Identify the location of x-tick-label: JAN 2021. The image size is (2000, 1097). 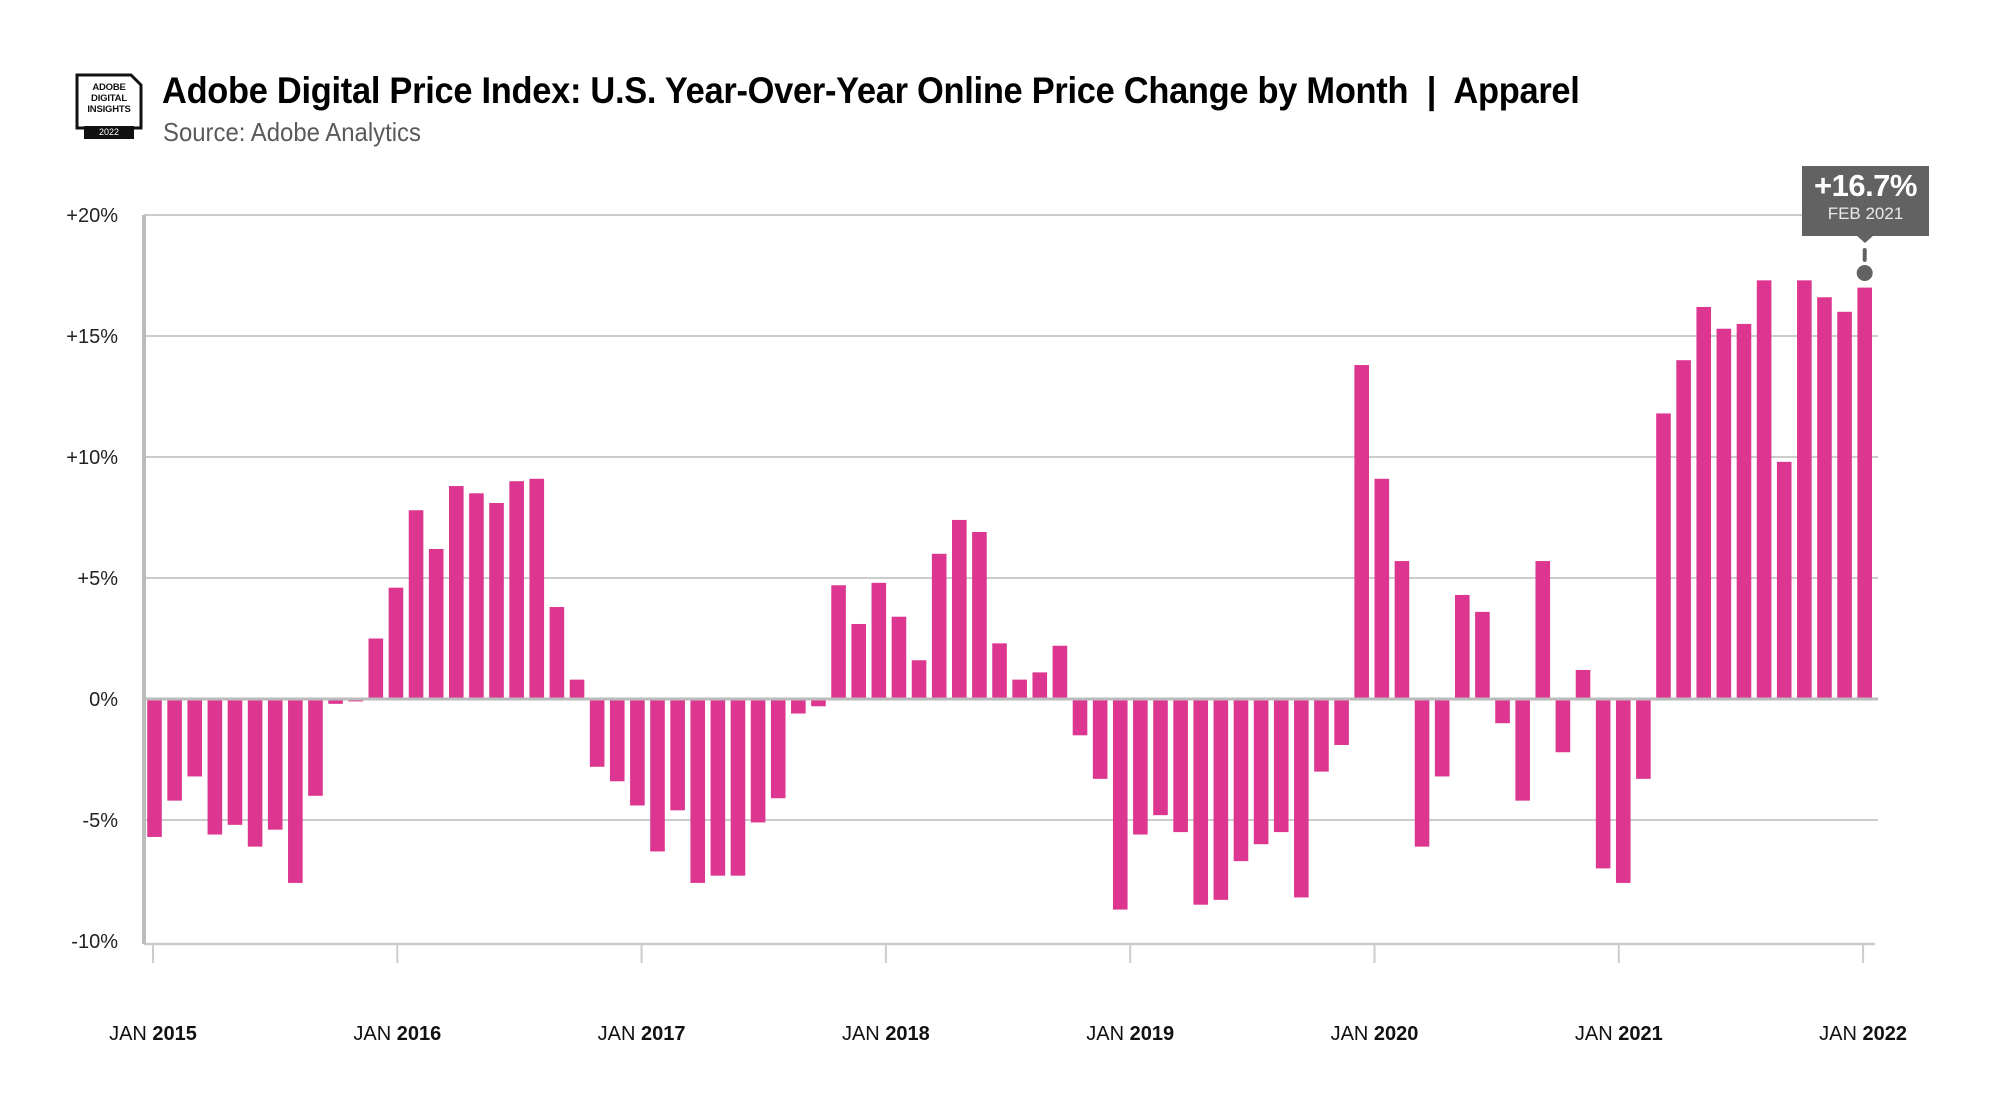
(1619, 1034).